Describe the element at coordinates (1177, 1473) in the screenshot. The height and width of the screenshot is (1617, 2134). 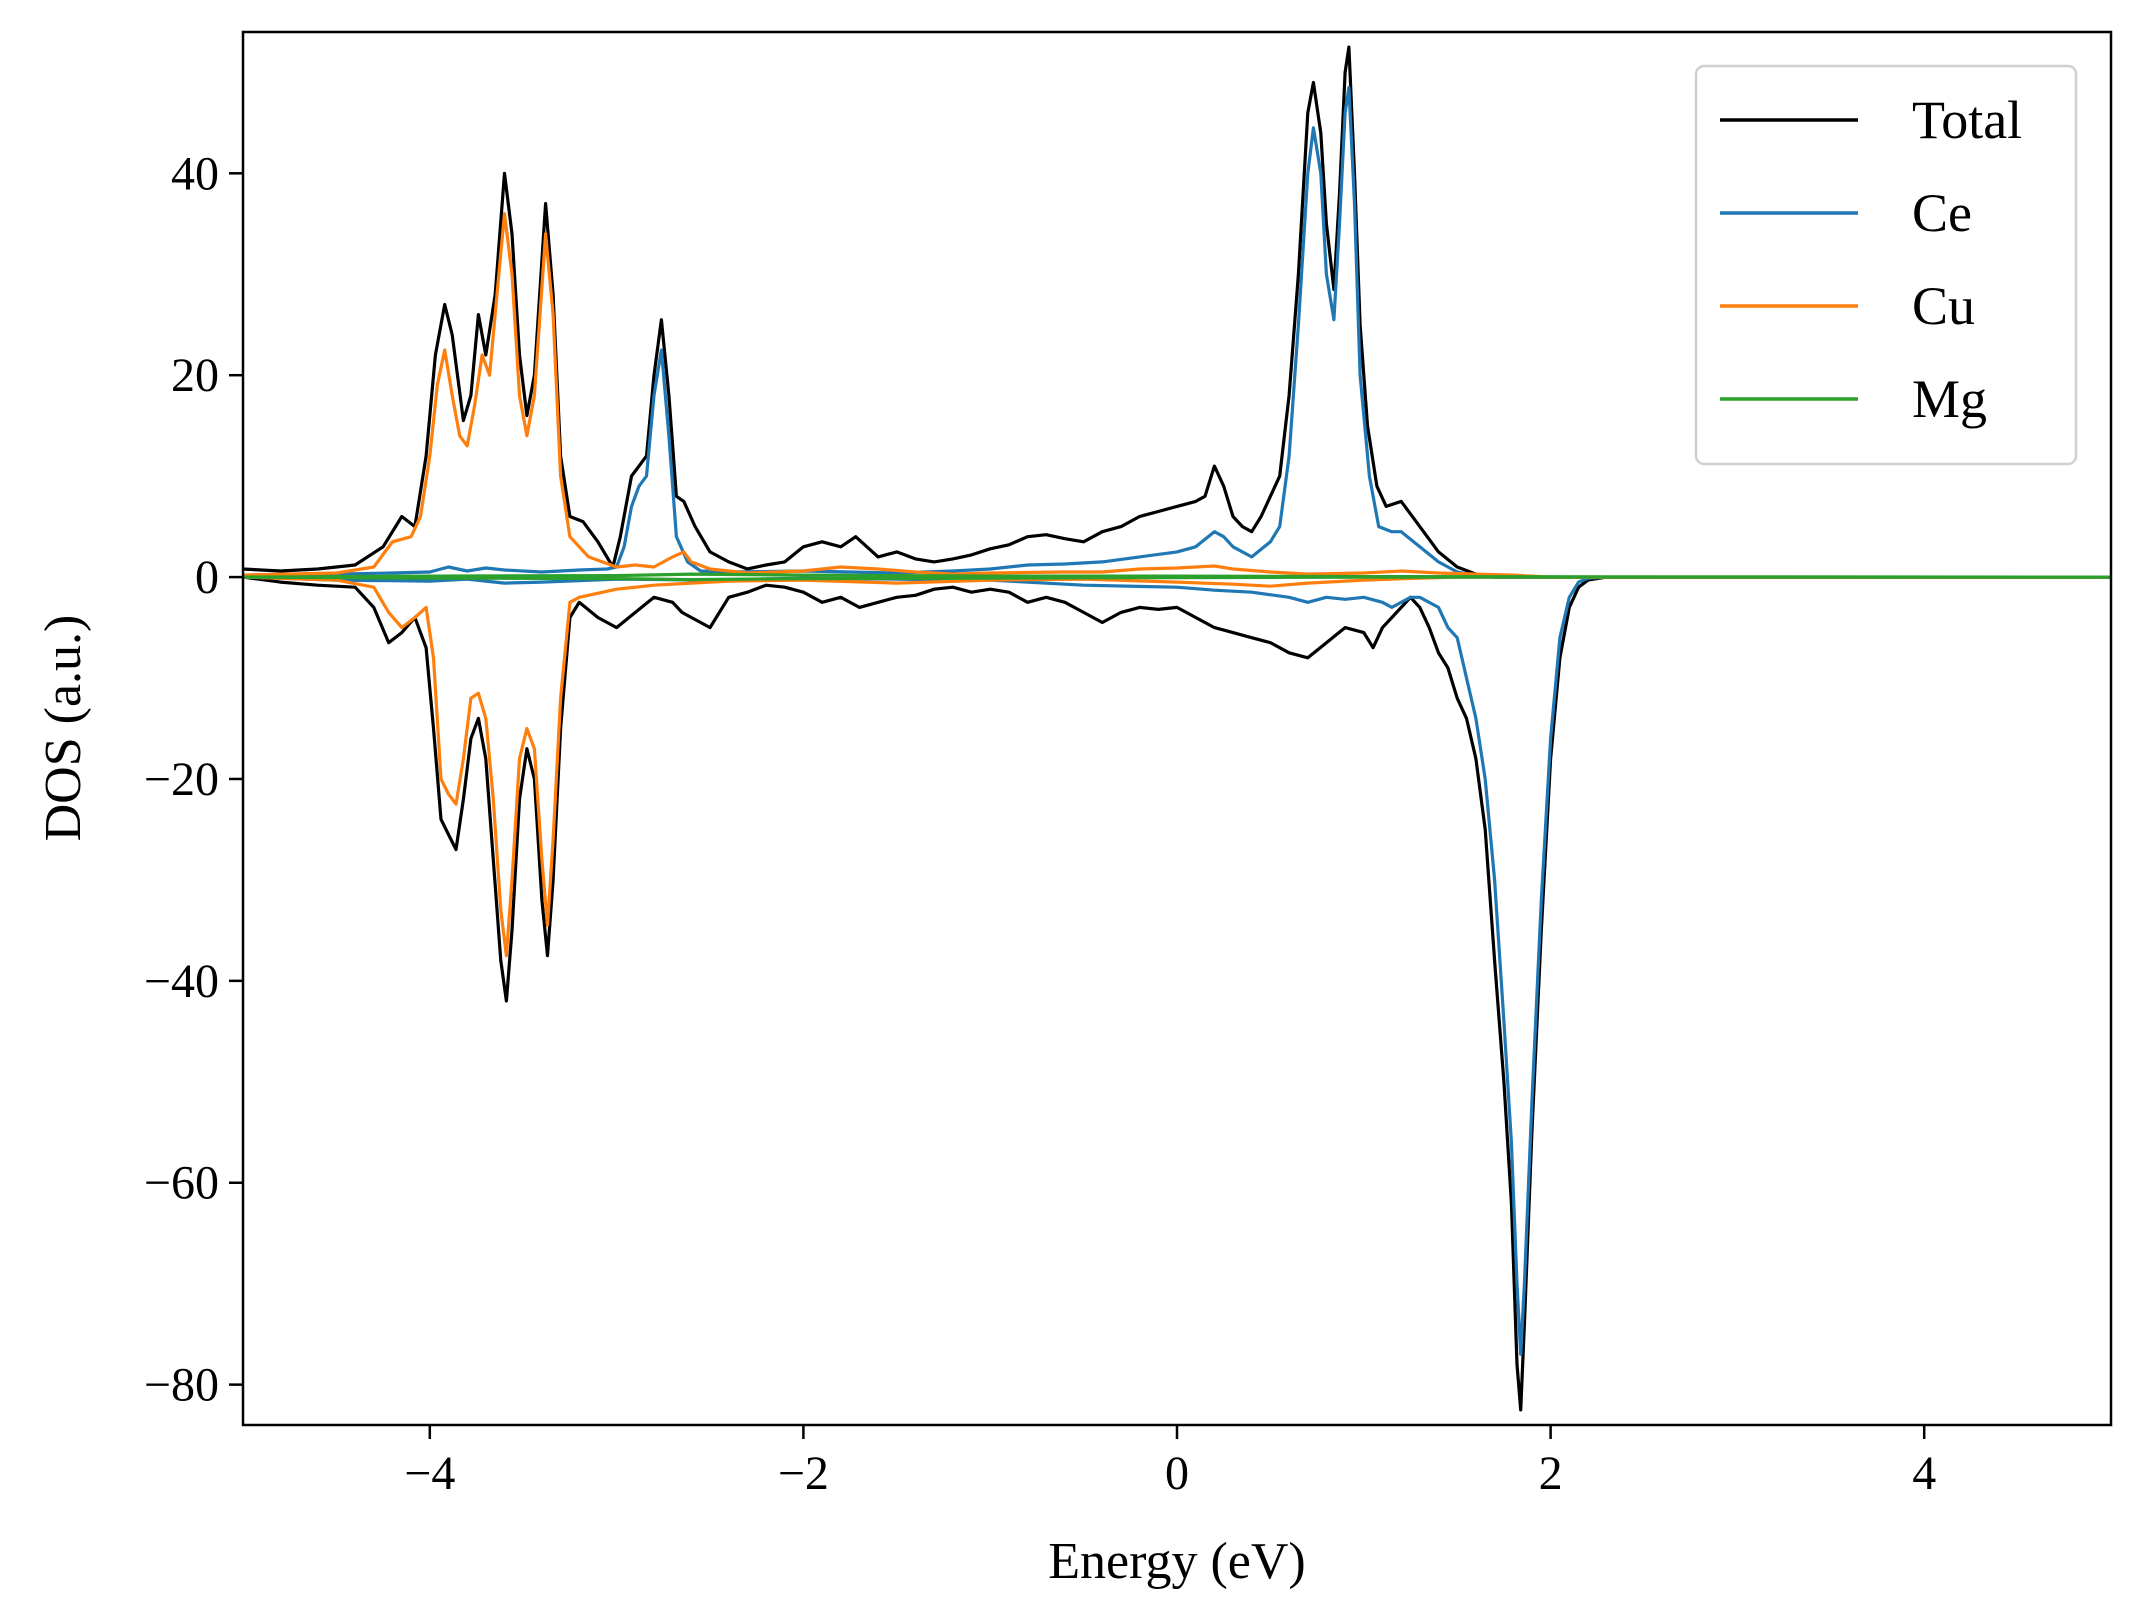
I see `x-tick-label: 0` at that location.